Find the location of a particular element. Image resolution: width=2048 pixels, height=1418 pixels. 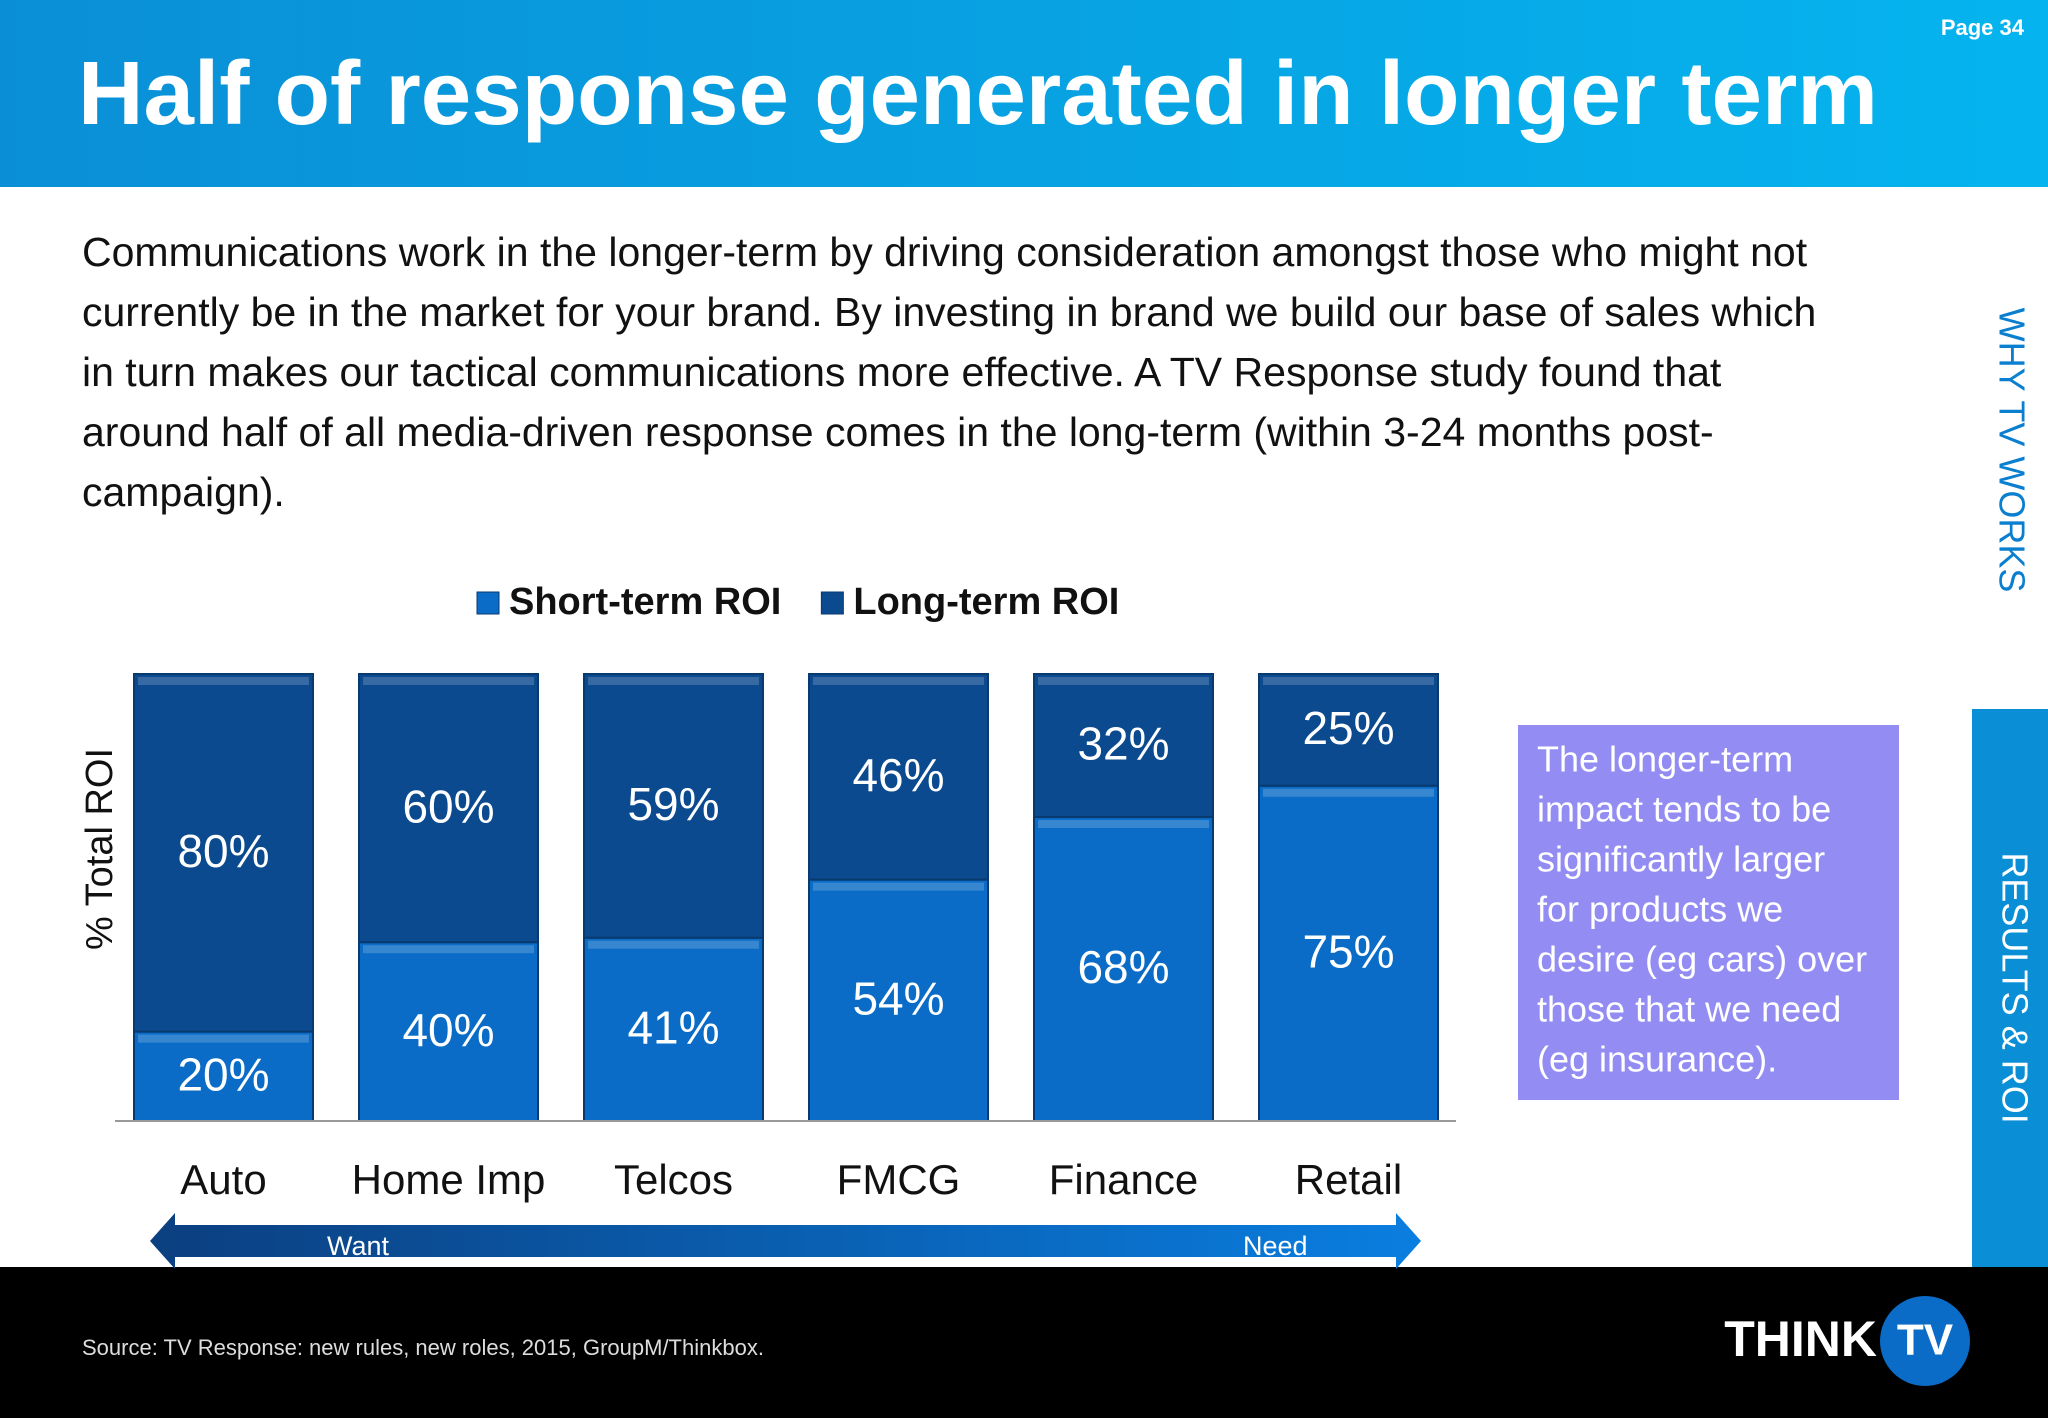

footer-band is located at coordinates (1024, 1342).